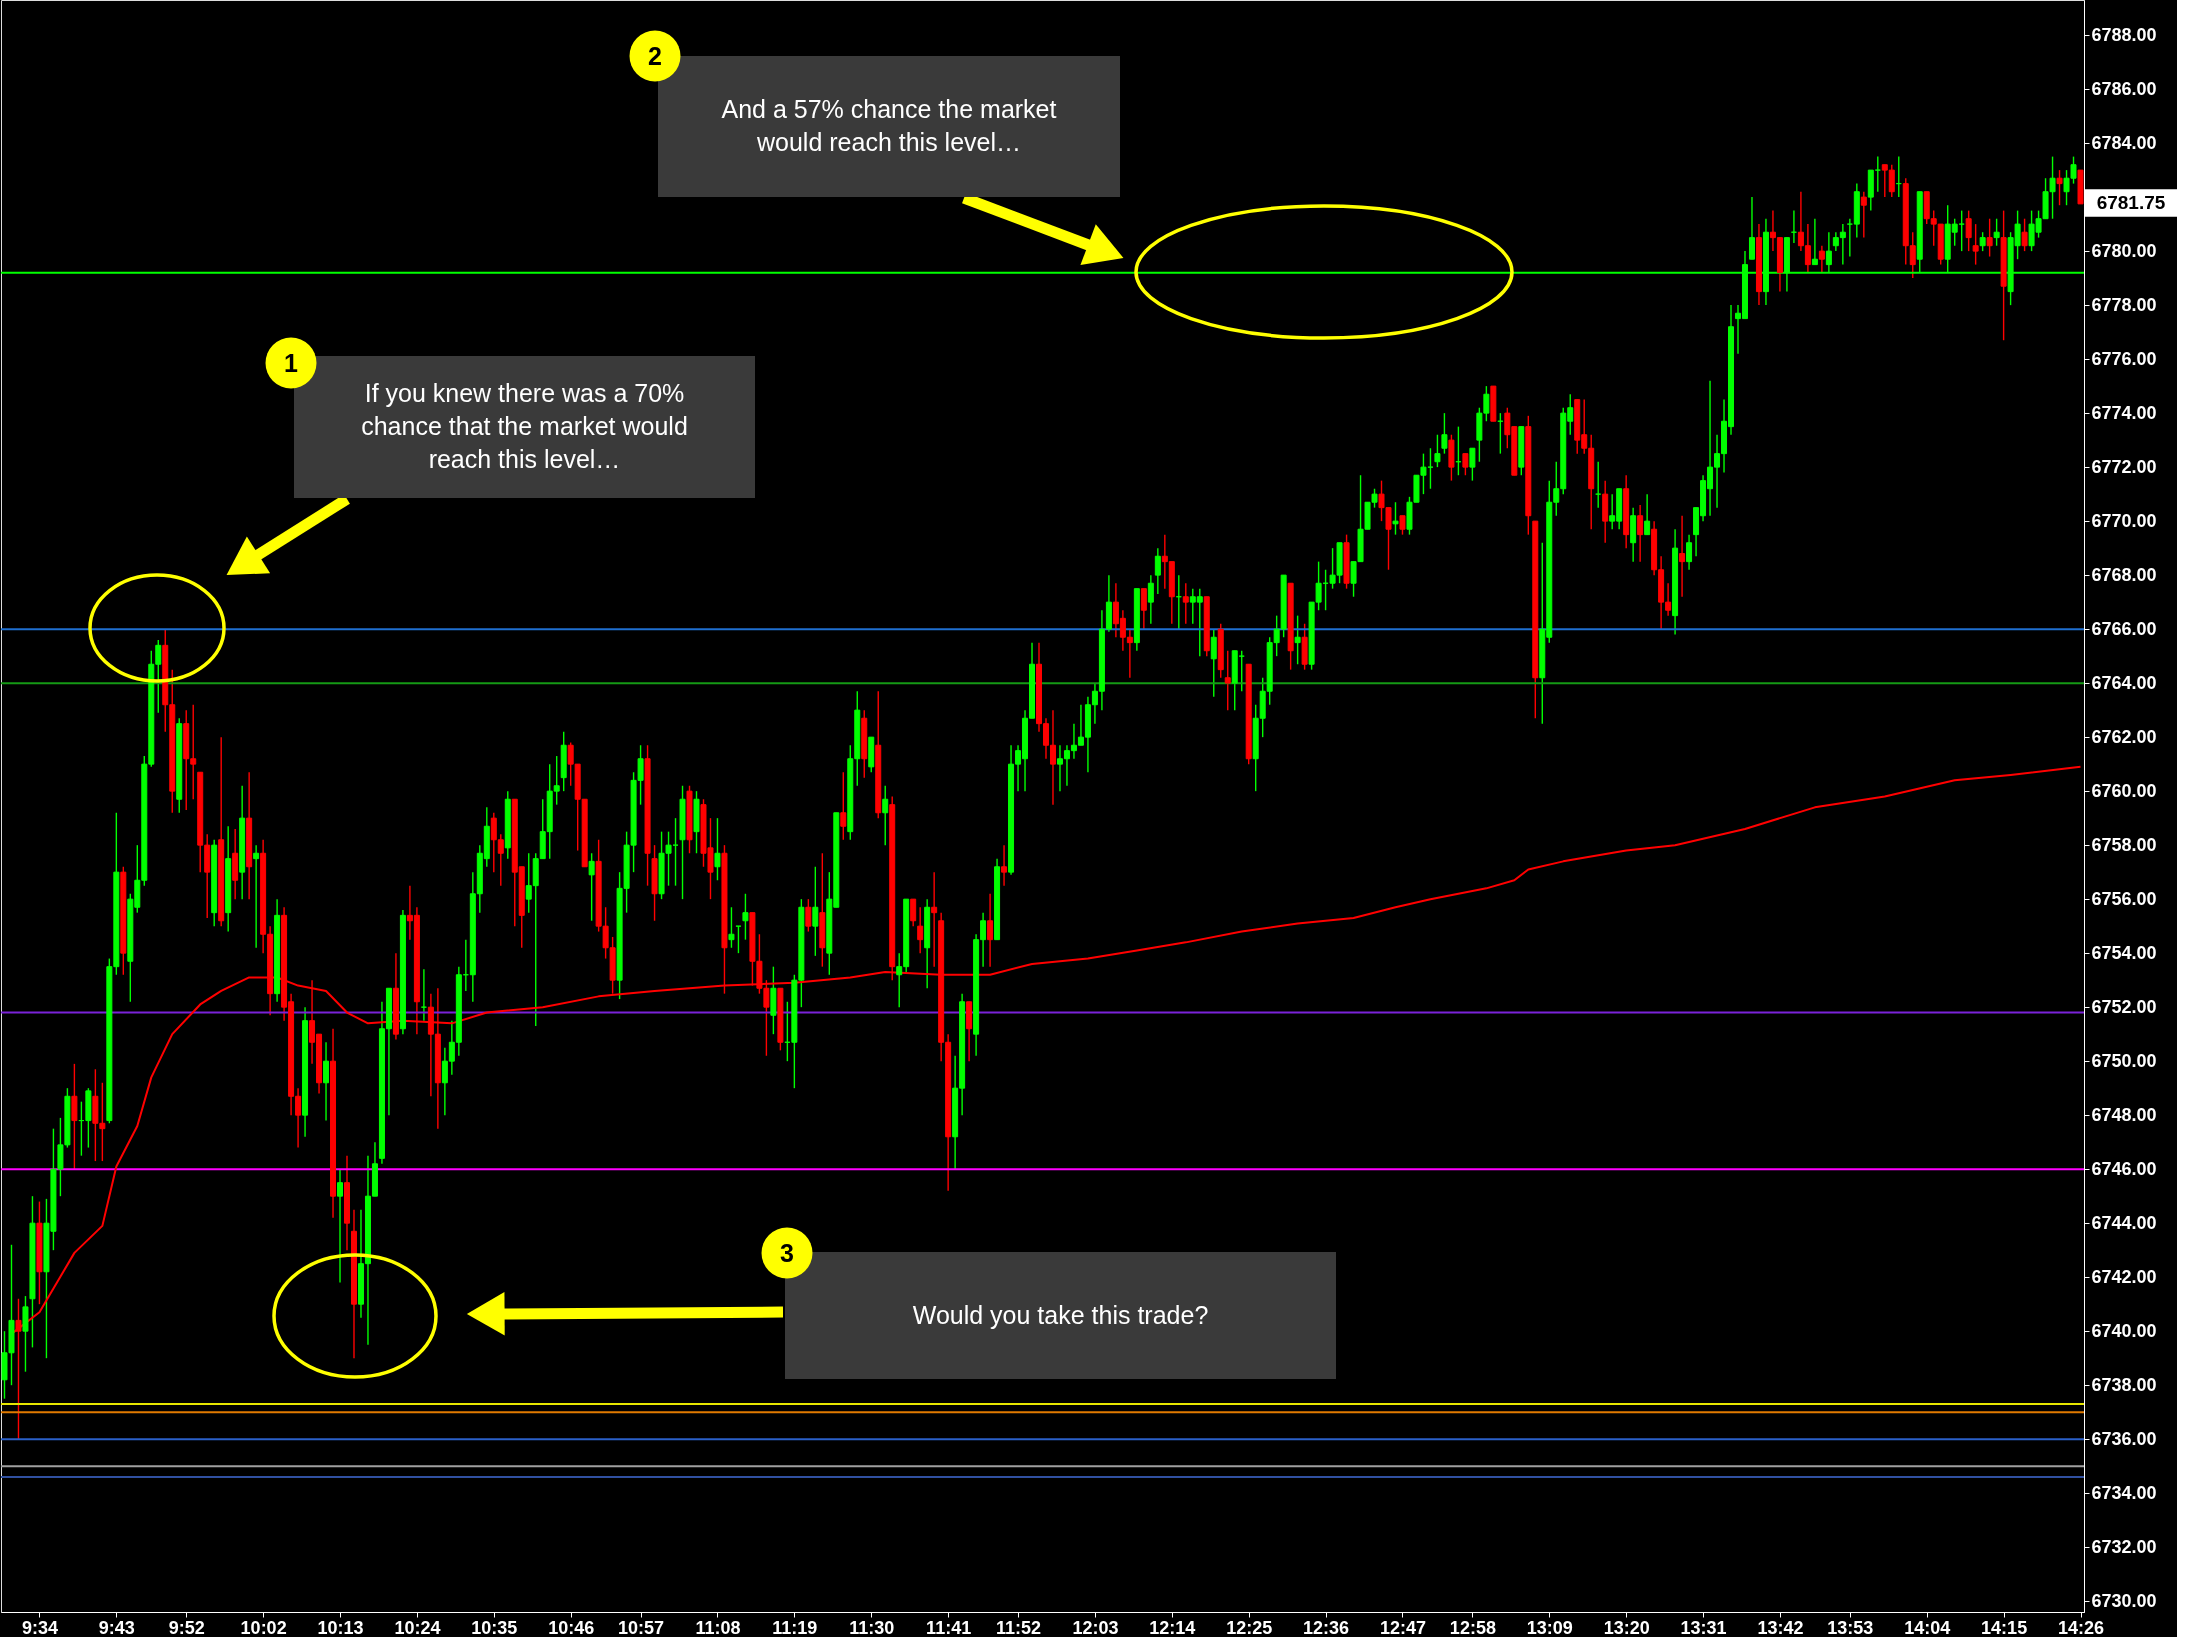 This screenshot has height=1642, width=2188. What do you see at coordinates (1249, 1627) in the screenshot?
I see `x-tick-label: 12:25` at bounding box center [1249, 1627].